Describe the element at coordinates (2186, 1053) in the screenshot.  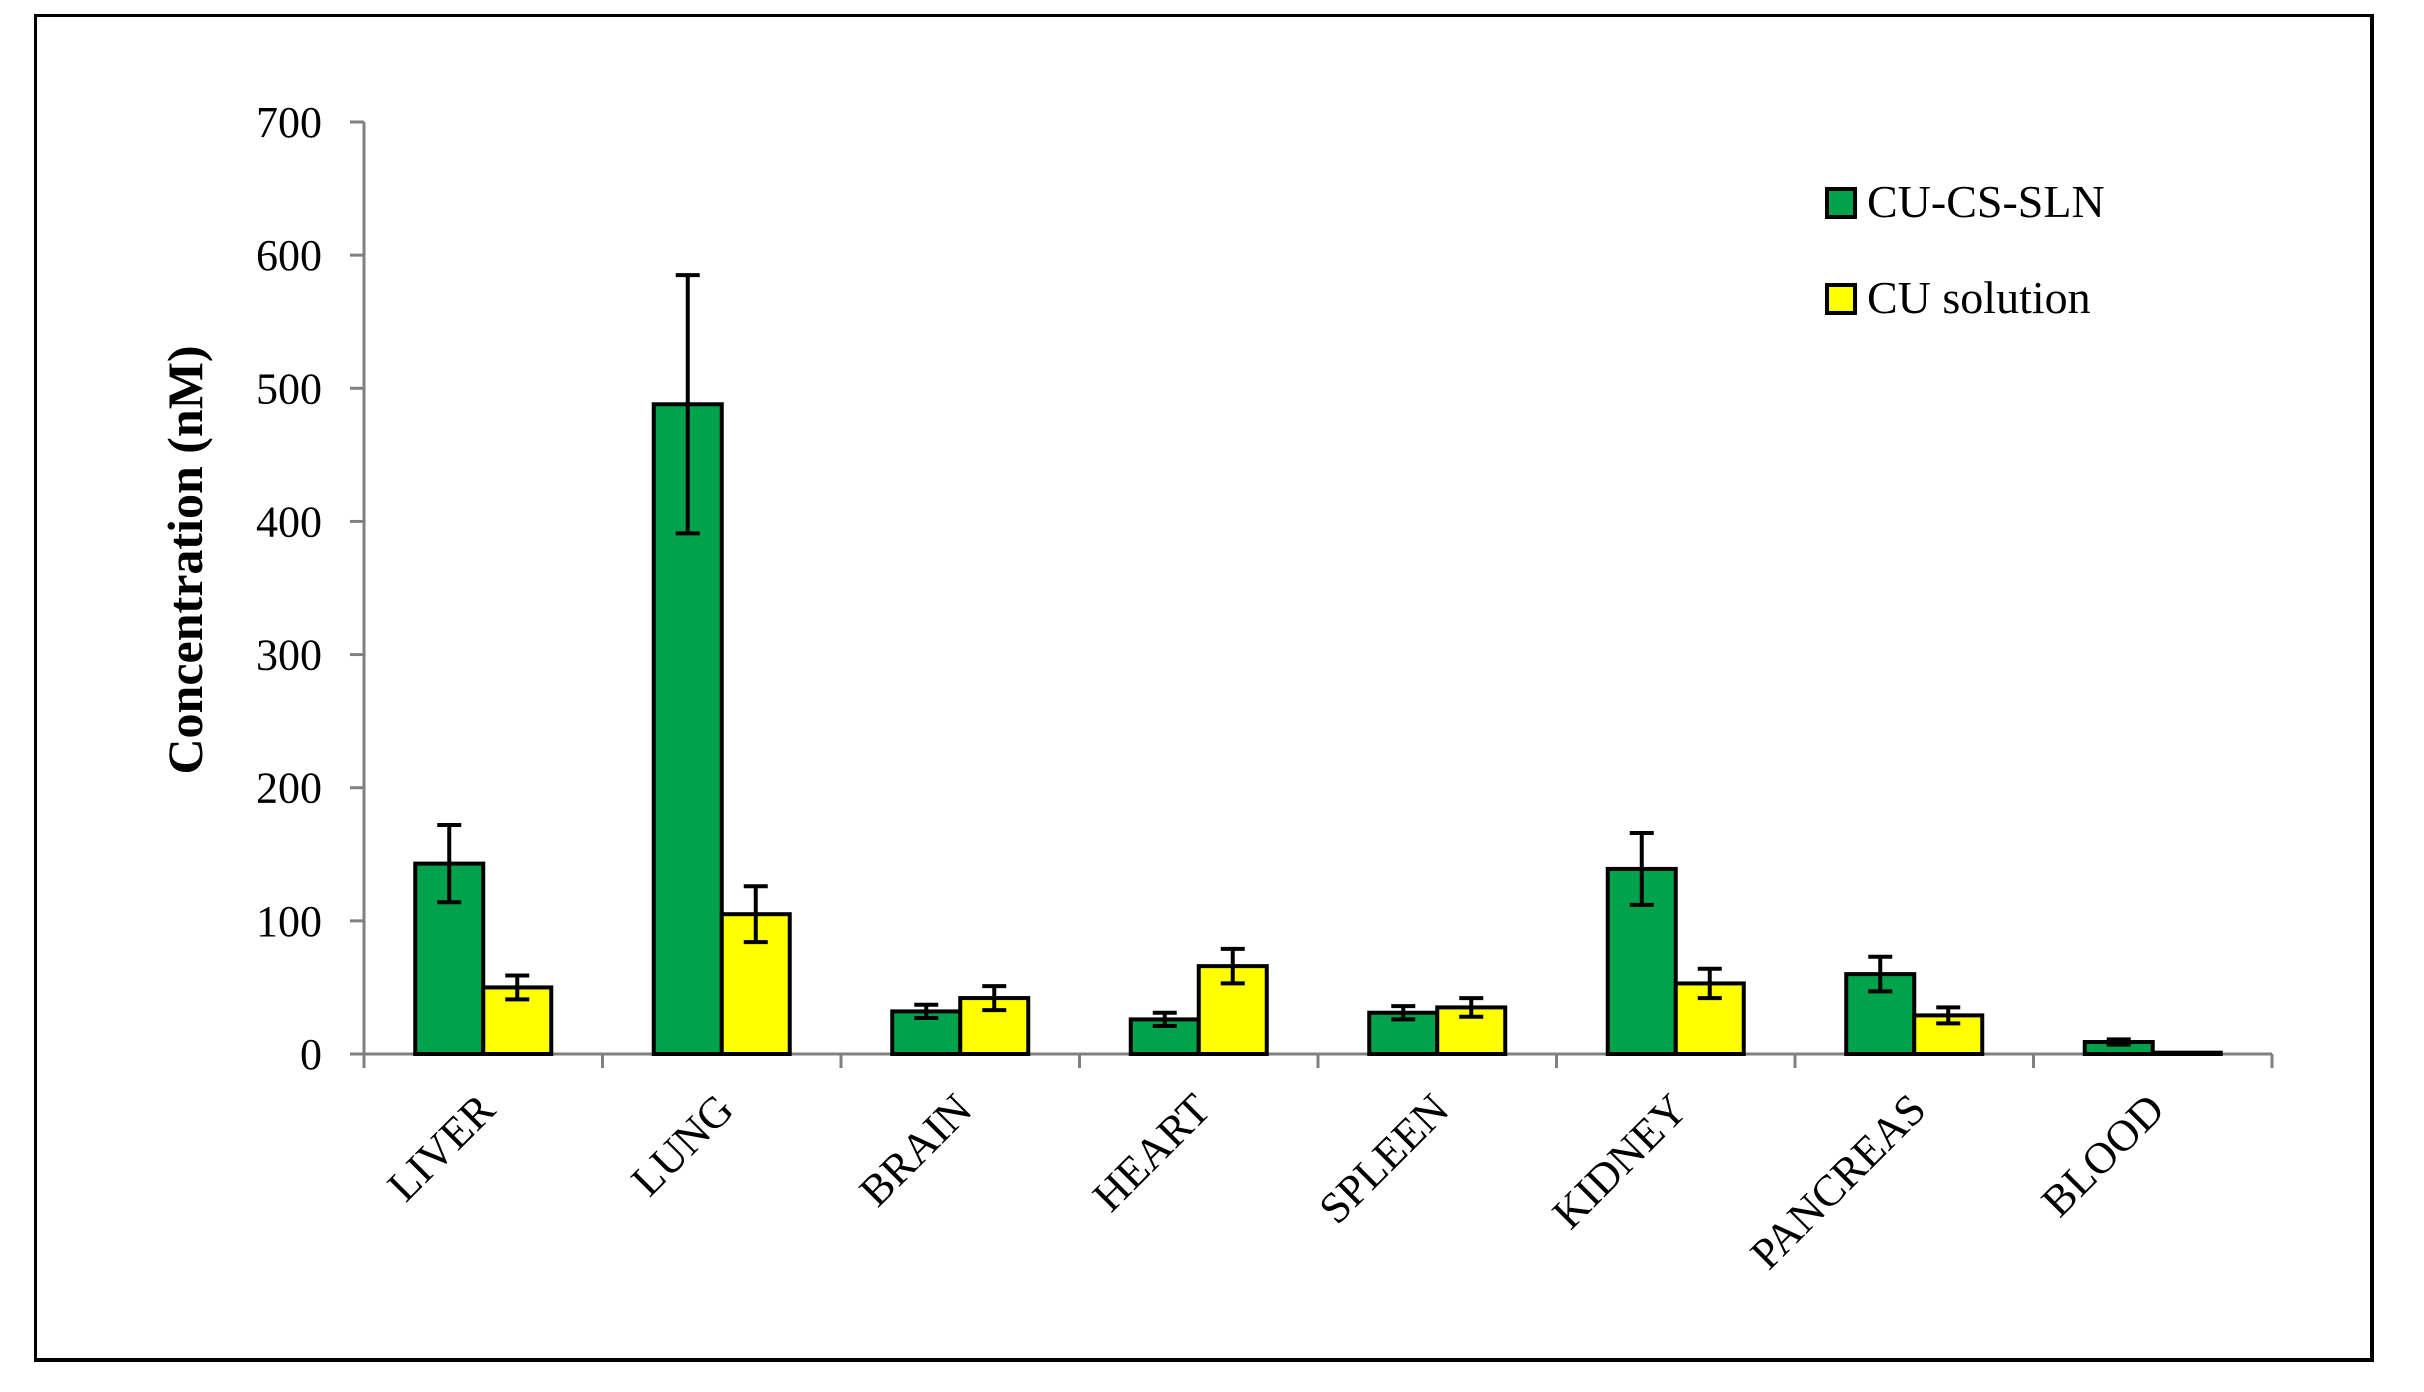
I see `bar-cu-solution-blood` at that location.